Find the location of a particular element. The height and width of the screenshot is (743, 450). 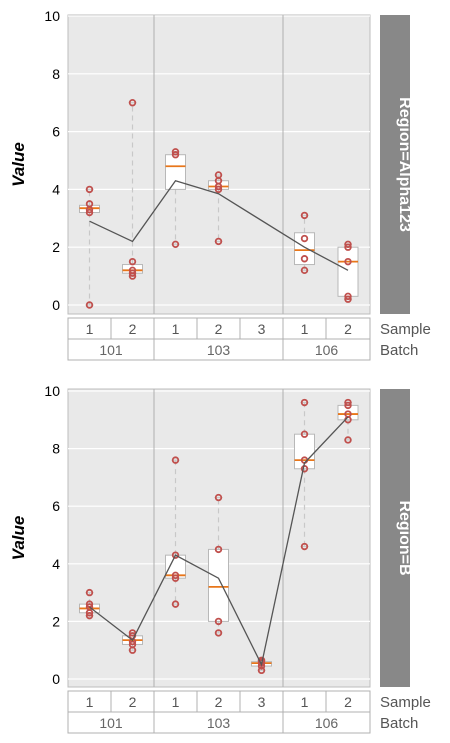

facet-strip-label: Region=B is located at coordinates (404, 537).